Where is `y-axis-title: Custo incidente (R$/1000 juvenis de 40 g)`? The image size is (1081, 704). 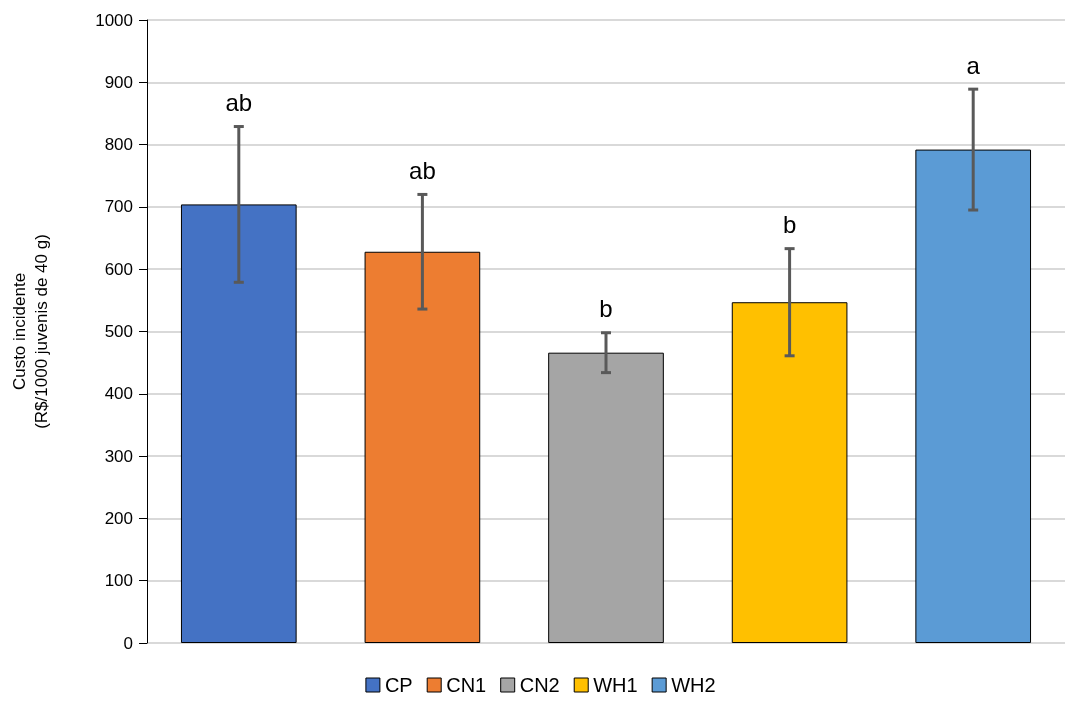 y-axis-title: Custo incidente (R$/1000 juvenis de 40 g) is located at coordinates (30, 331).